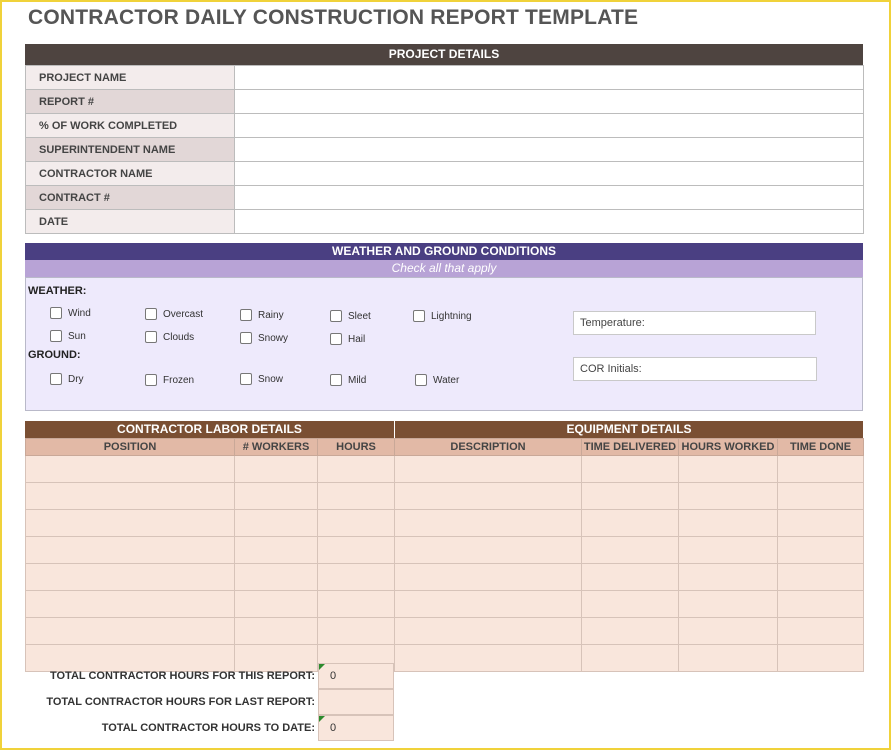 The width and height of the screenshot is (891, 750). What do you see at coordinates (174, 314) in the screenshot?
I see `checkbox-overcast: Overcast` at bounding box center [174, 314].